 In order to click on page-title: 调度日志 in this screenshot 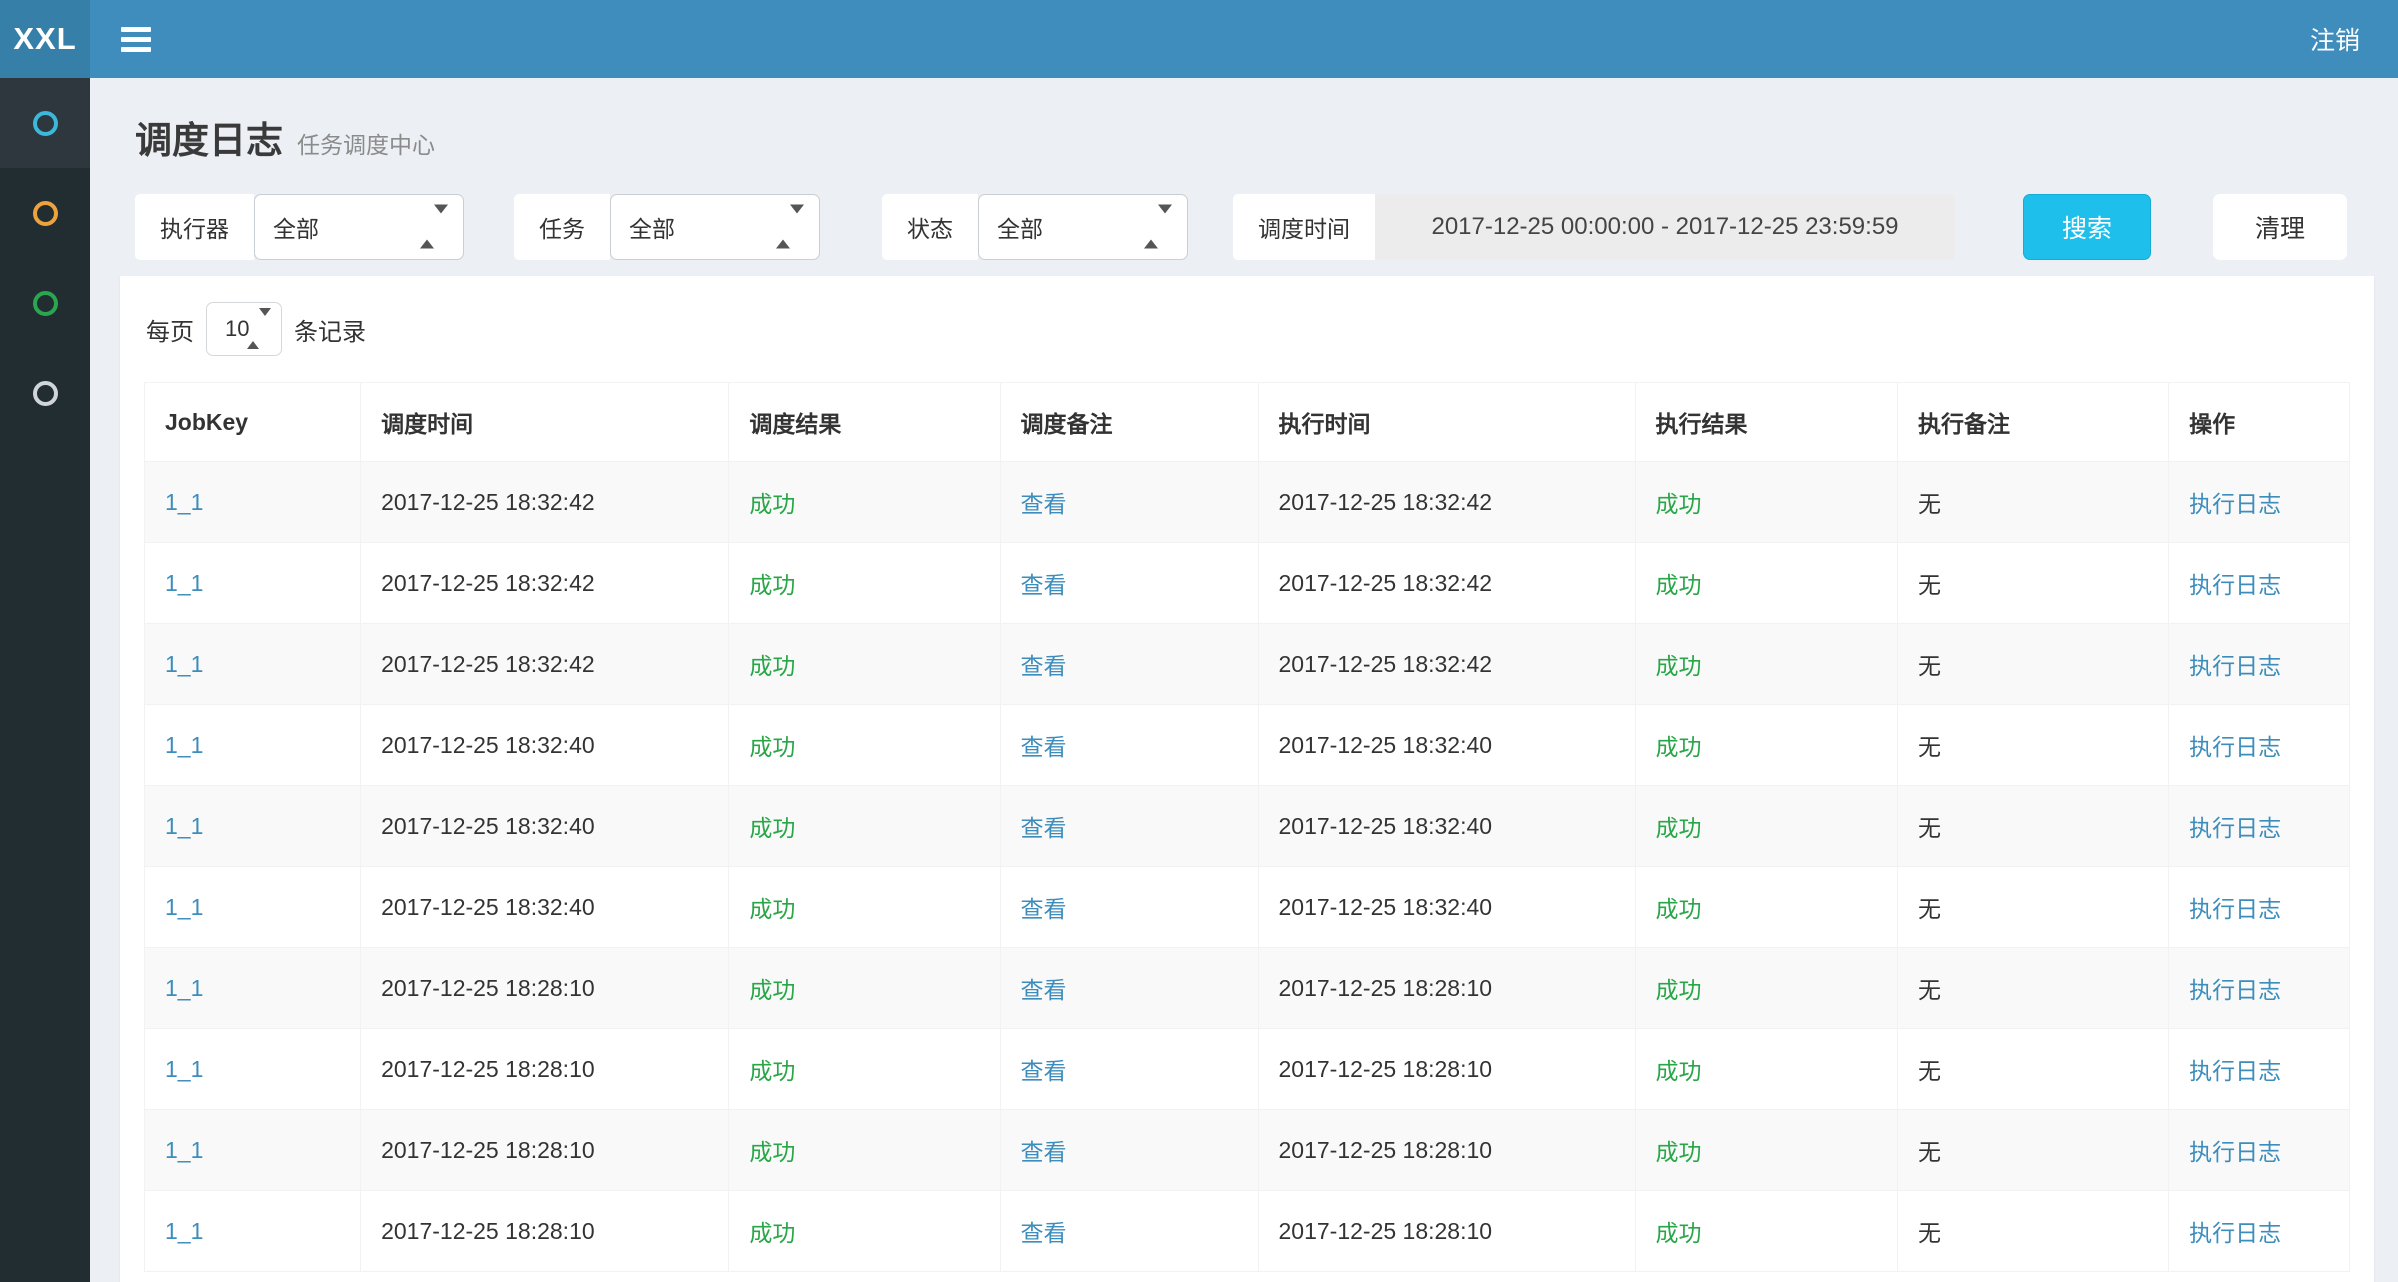, I will do `click(209, 140)`.